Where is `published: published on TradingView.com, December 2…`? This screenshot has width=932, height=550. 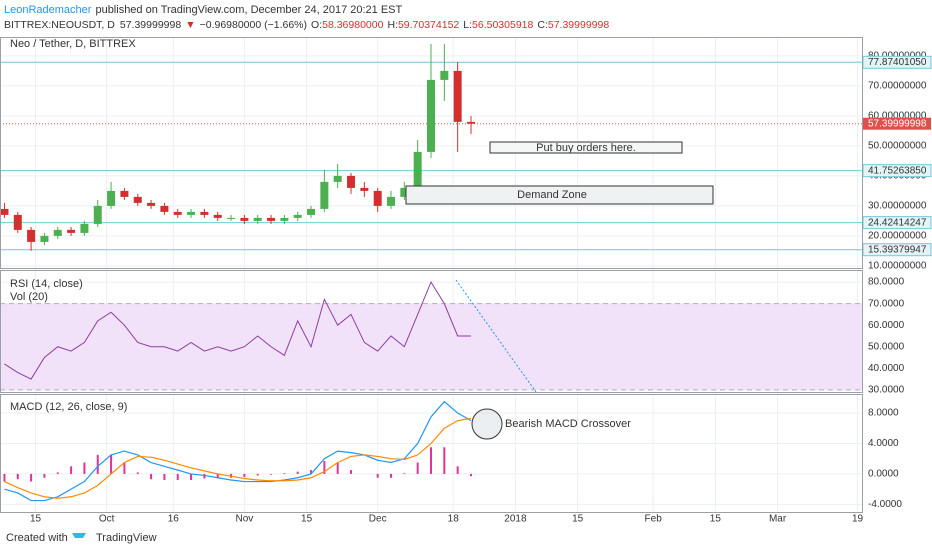
published: published on TradingView.com, December 2… is located at coordinates (248, 10).